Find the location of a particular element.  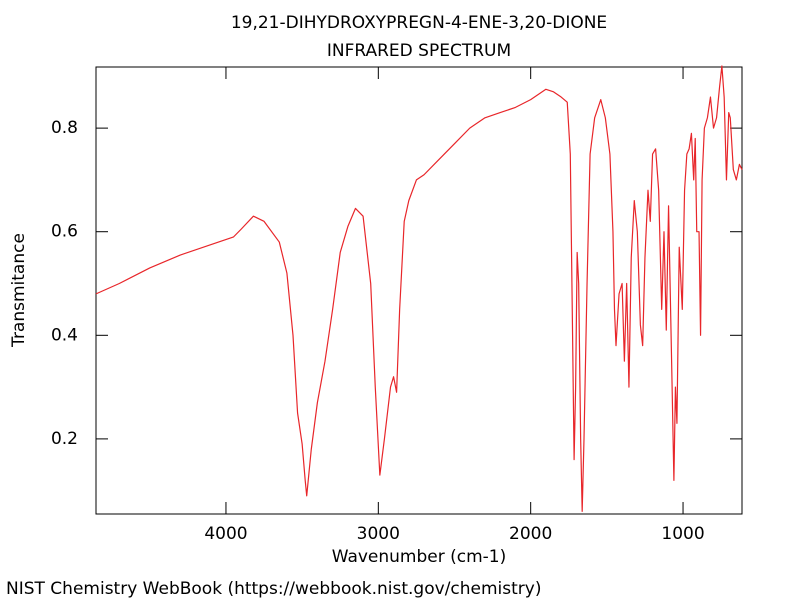

x-axis-label: Wavenumber (cm-1) is located at coordinates (419, 557).